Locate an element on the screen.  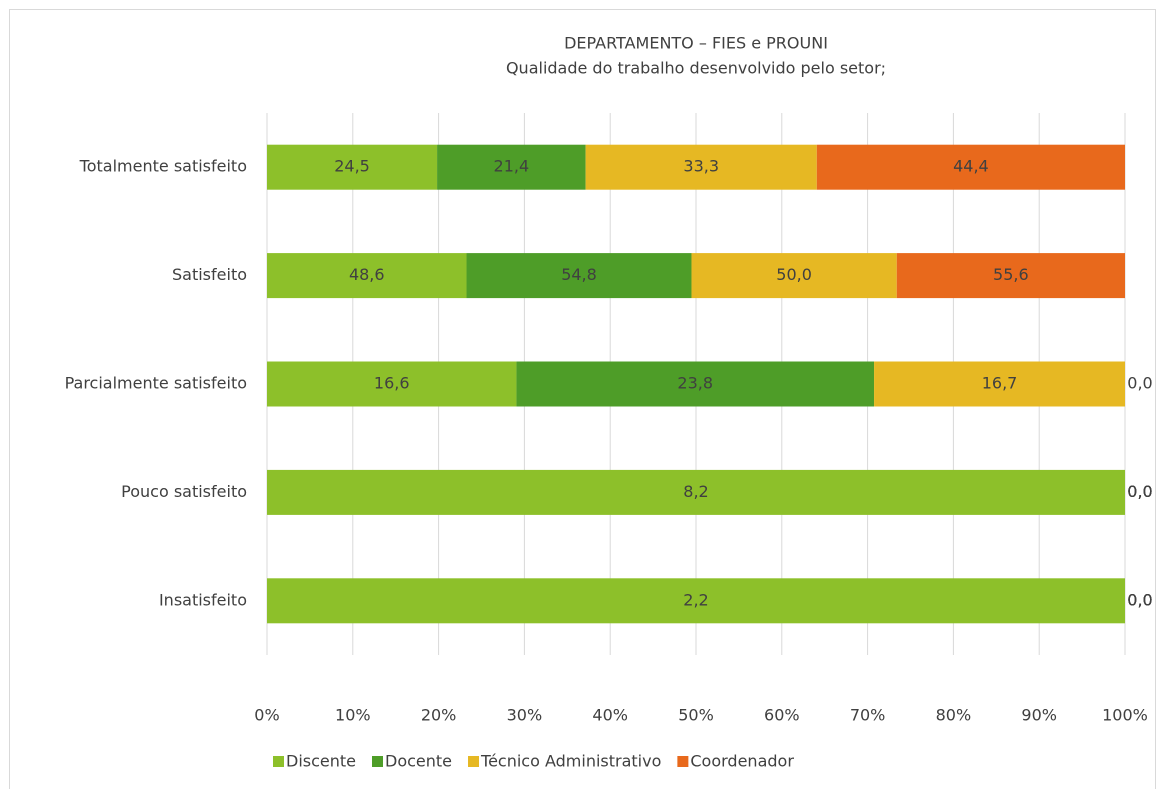
x-tick-label: 50% is located at coordinates (696, 715).